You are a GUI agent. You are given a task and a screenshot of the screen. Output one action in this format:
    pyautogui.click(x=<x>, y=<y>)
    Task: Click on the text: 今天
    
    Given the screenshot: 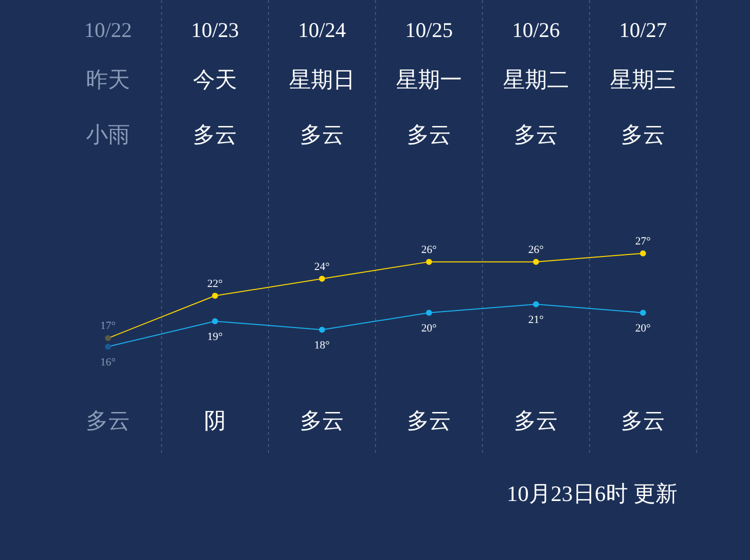 What is the action you would take?
    pyautogui.click(x=215, y=79)
    